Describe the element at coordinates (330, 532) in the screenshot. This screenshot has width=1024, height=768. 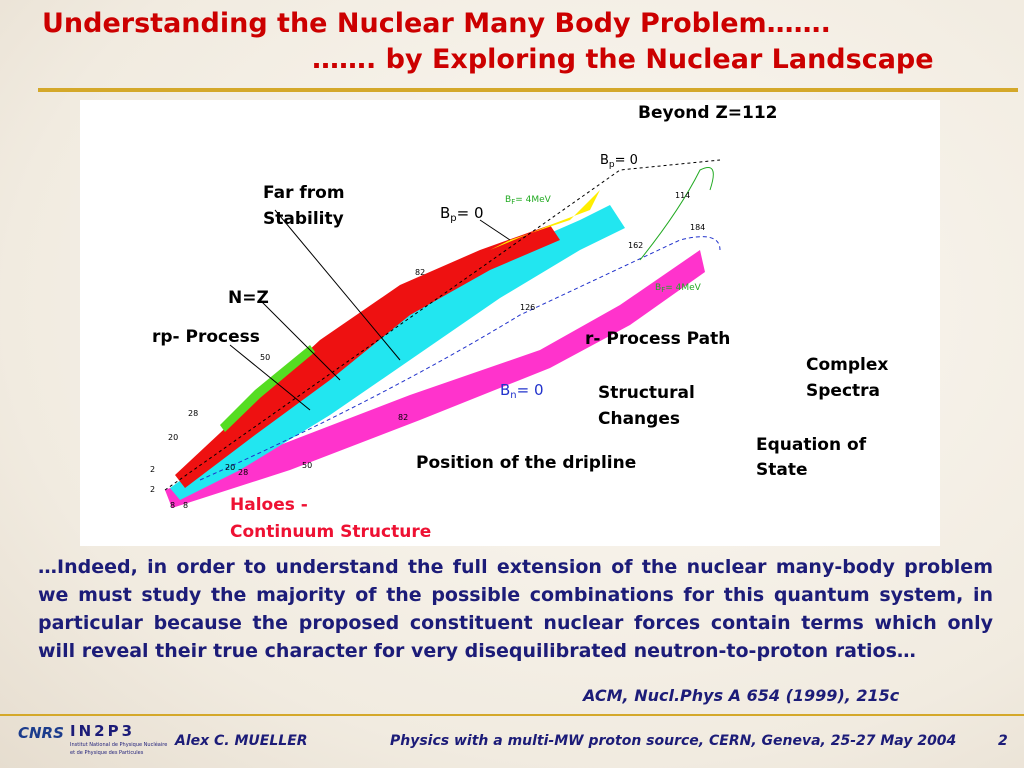
I see `figure-label: Continuum Structure` at that location.